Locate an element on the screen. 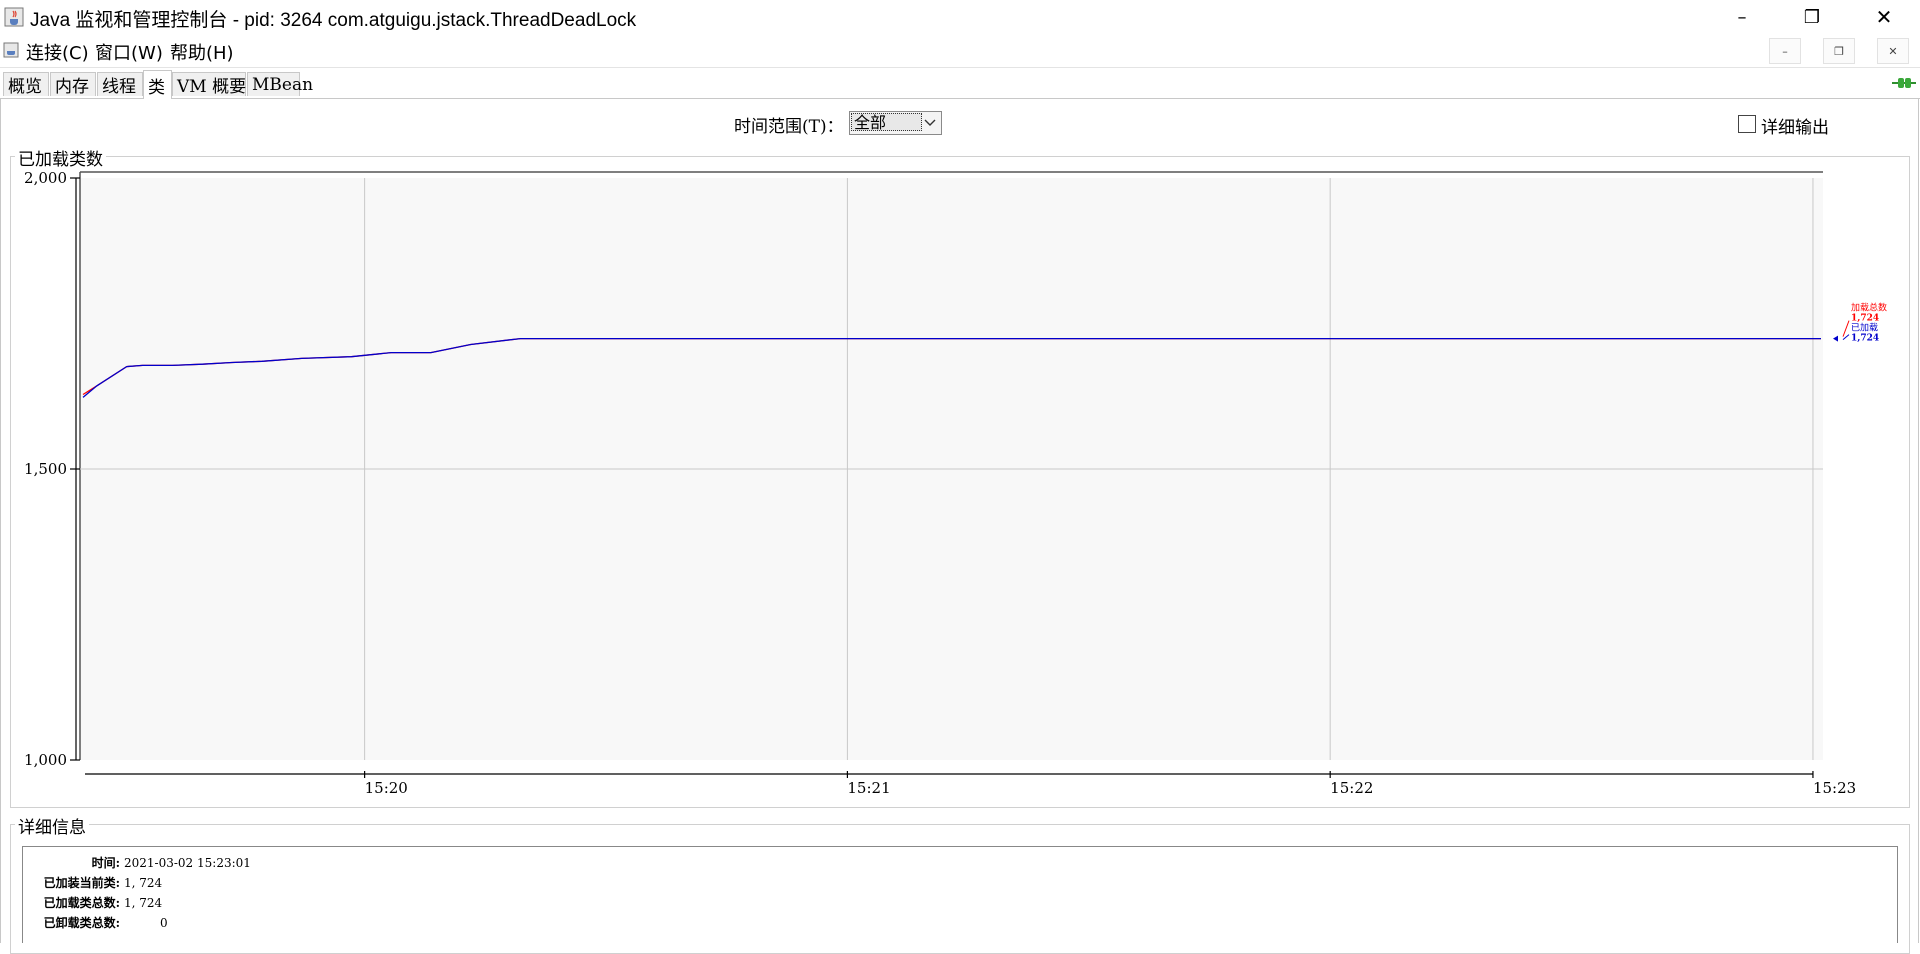 This screenshot has height=954, width=1920. time-range-label: 时间范围(T)： is located at coordinates (789, 127).